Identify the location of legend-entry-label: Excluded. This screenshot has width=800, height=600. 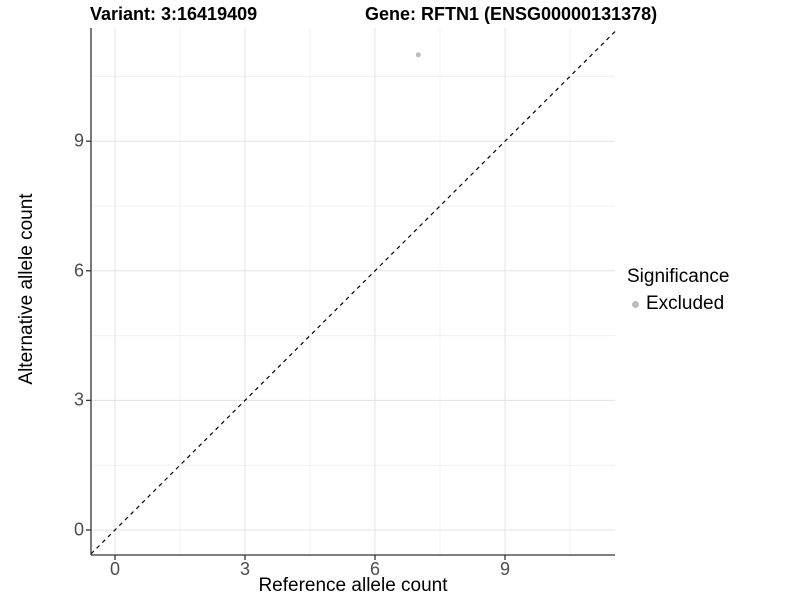
(685, 303).